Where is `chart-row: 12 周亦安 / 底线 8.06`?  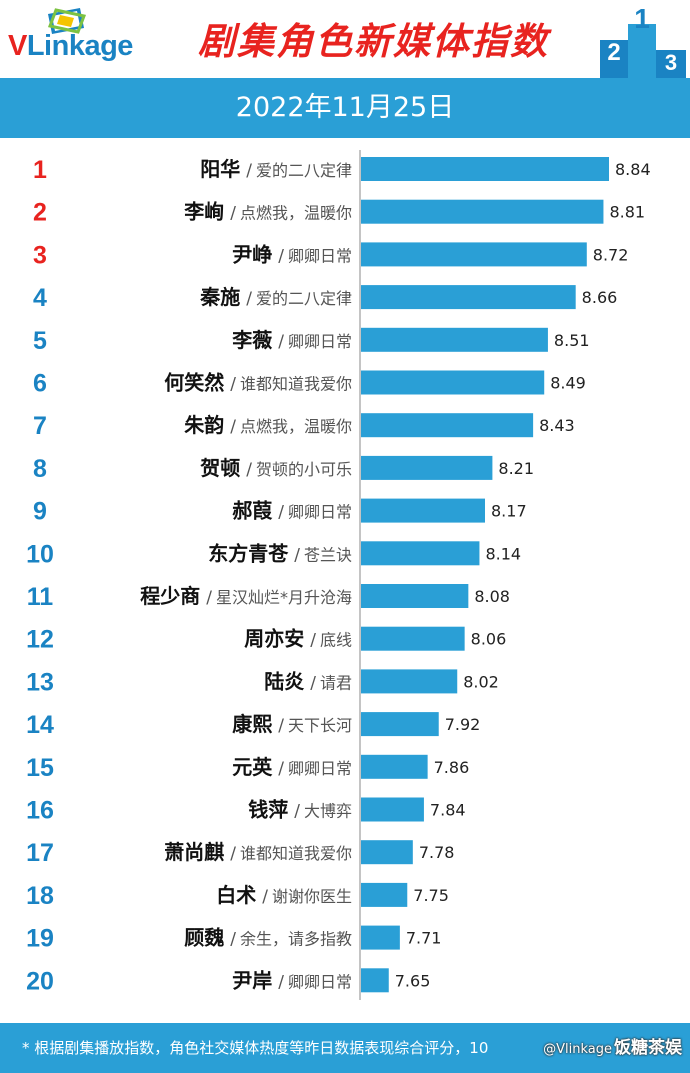
chart-row: 12 周亦安 / 底线 8.06 is located at coordinates (266, 640).